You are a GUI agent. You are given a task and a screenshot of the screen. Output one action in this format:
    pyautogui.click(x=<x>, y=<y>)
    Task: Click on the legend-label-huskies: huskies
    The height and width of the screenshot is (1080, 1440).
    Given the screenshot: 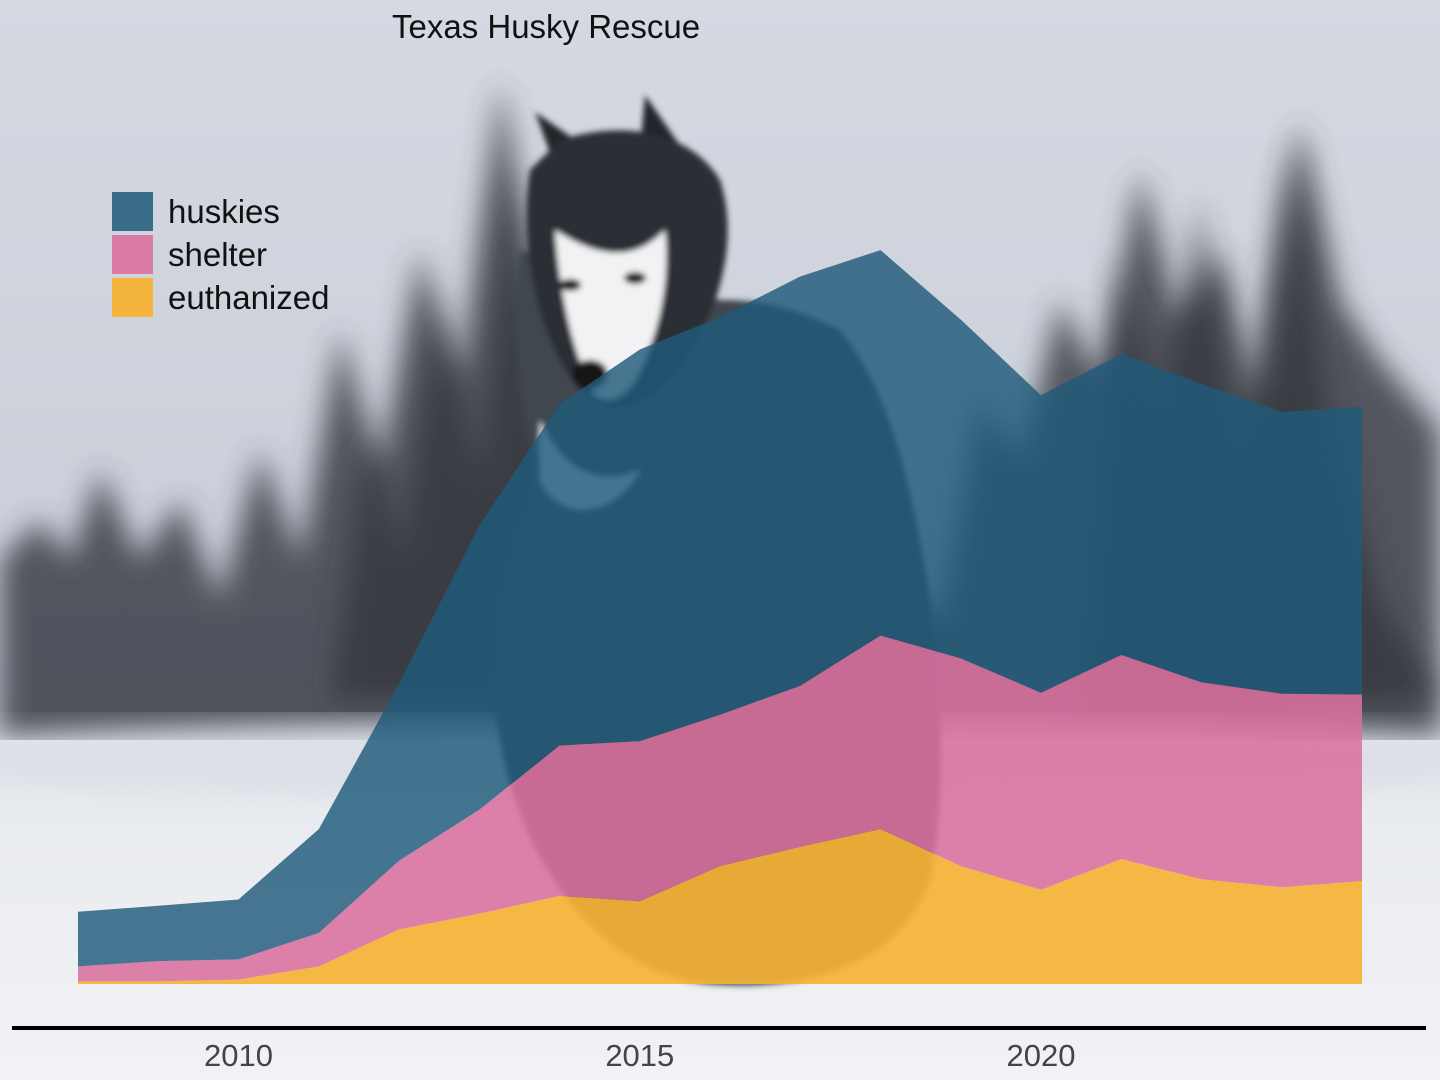 What is the action you would take?
    pyautogui.click(x=224, y=211)
    